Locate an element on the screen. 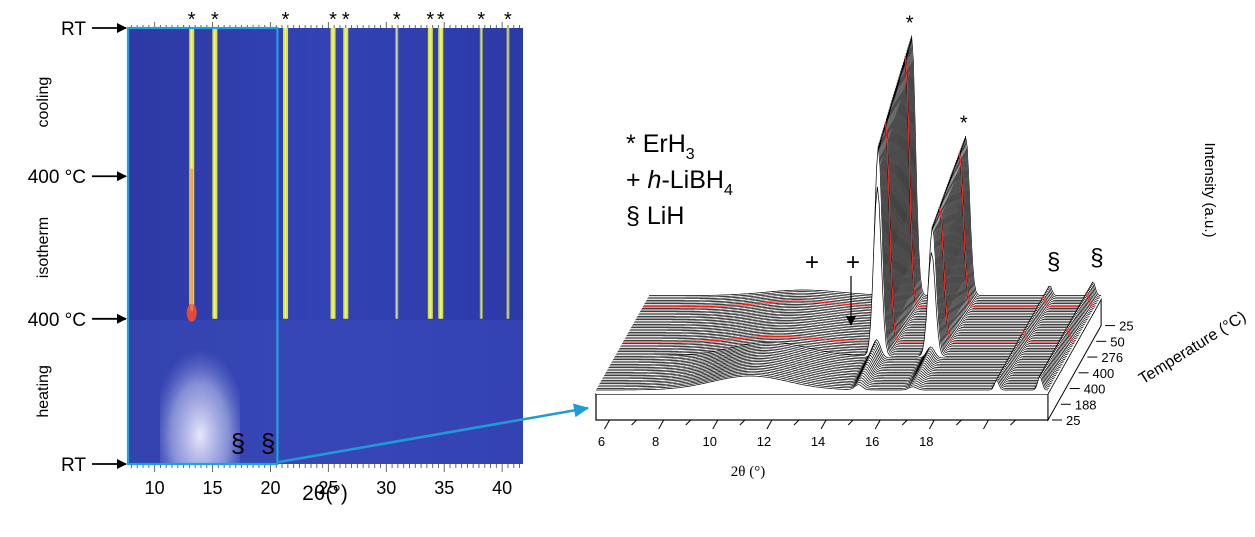  waterfall-peak-annotation: + is located at coordinates (812, 262).